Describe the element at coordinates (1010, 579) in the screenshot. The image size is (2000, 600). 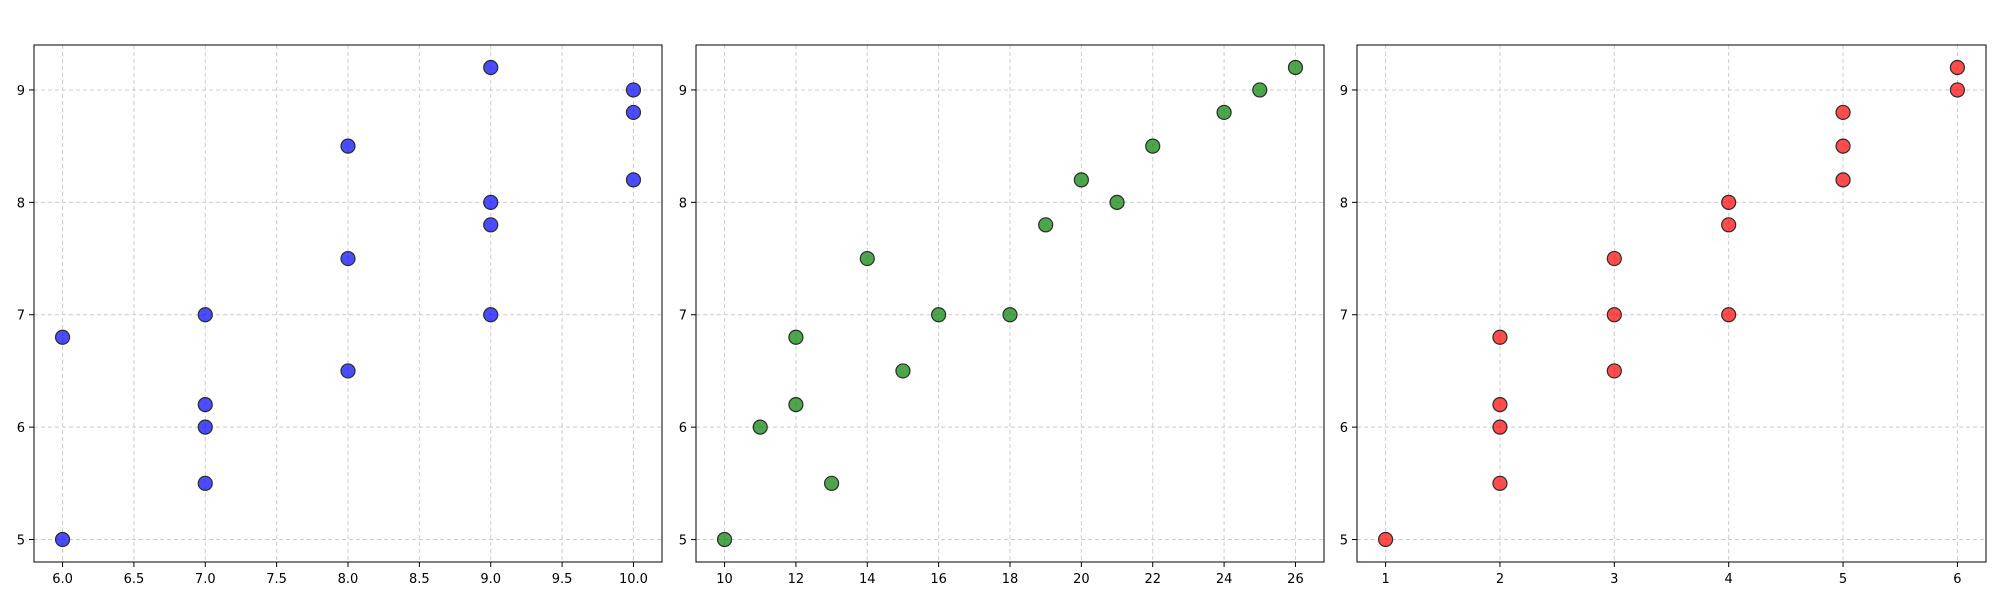
I see `x-tick-label: 18` at that location.